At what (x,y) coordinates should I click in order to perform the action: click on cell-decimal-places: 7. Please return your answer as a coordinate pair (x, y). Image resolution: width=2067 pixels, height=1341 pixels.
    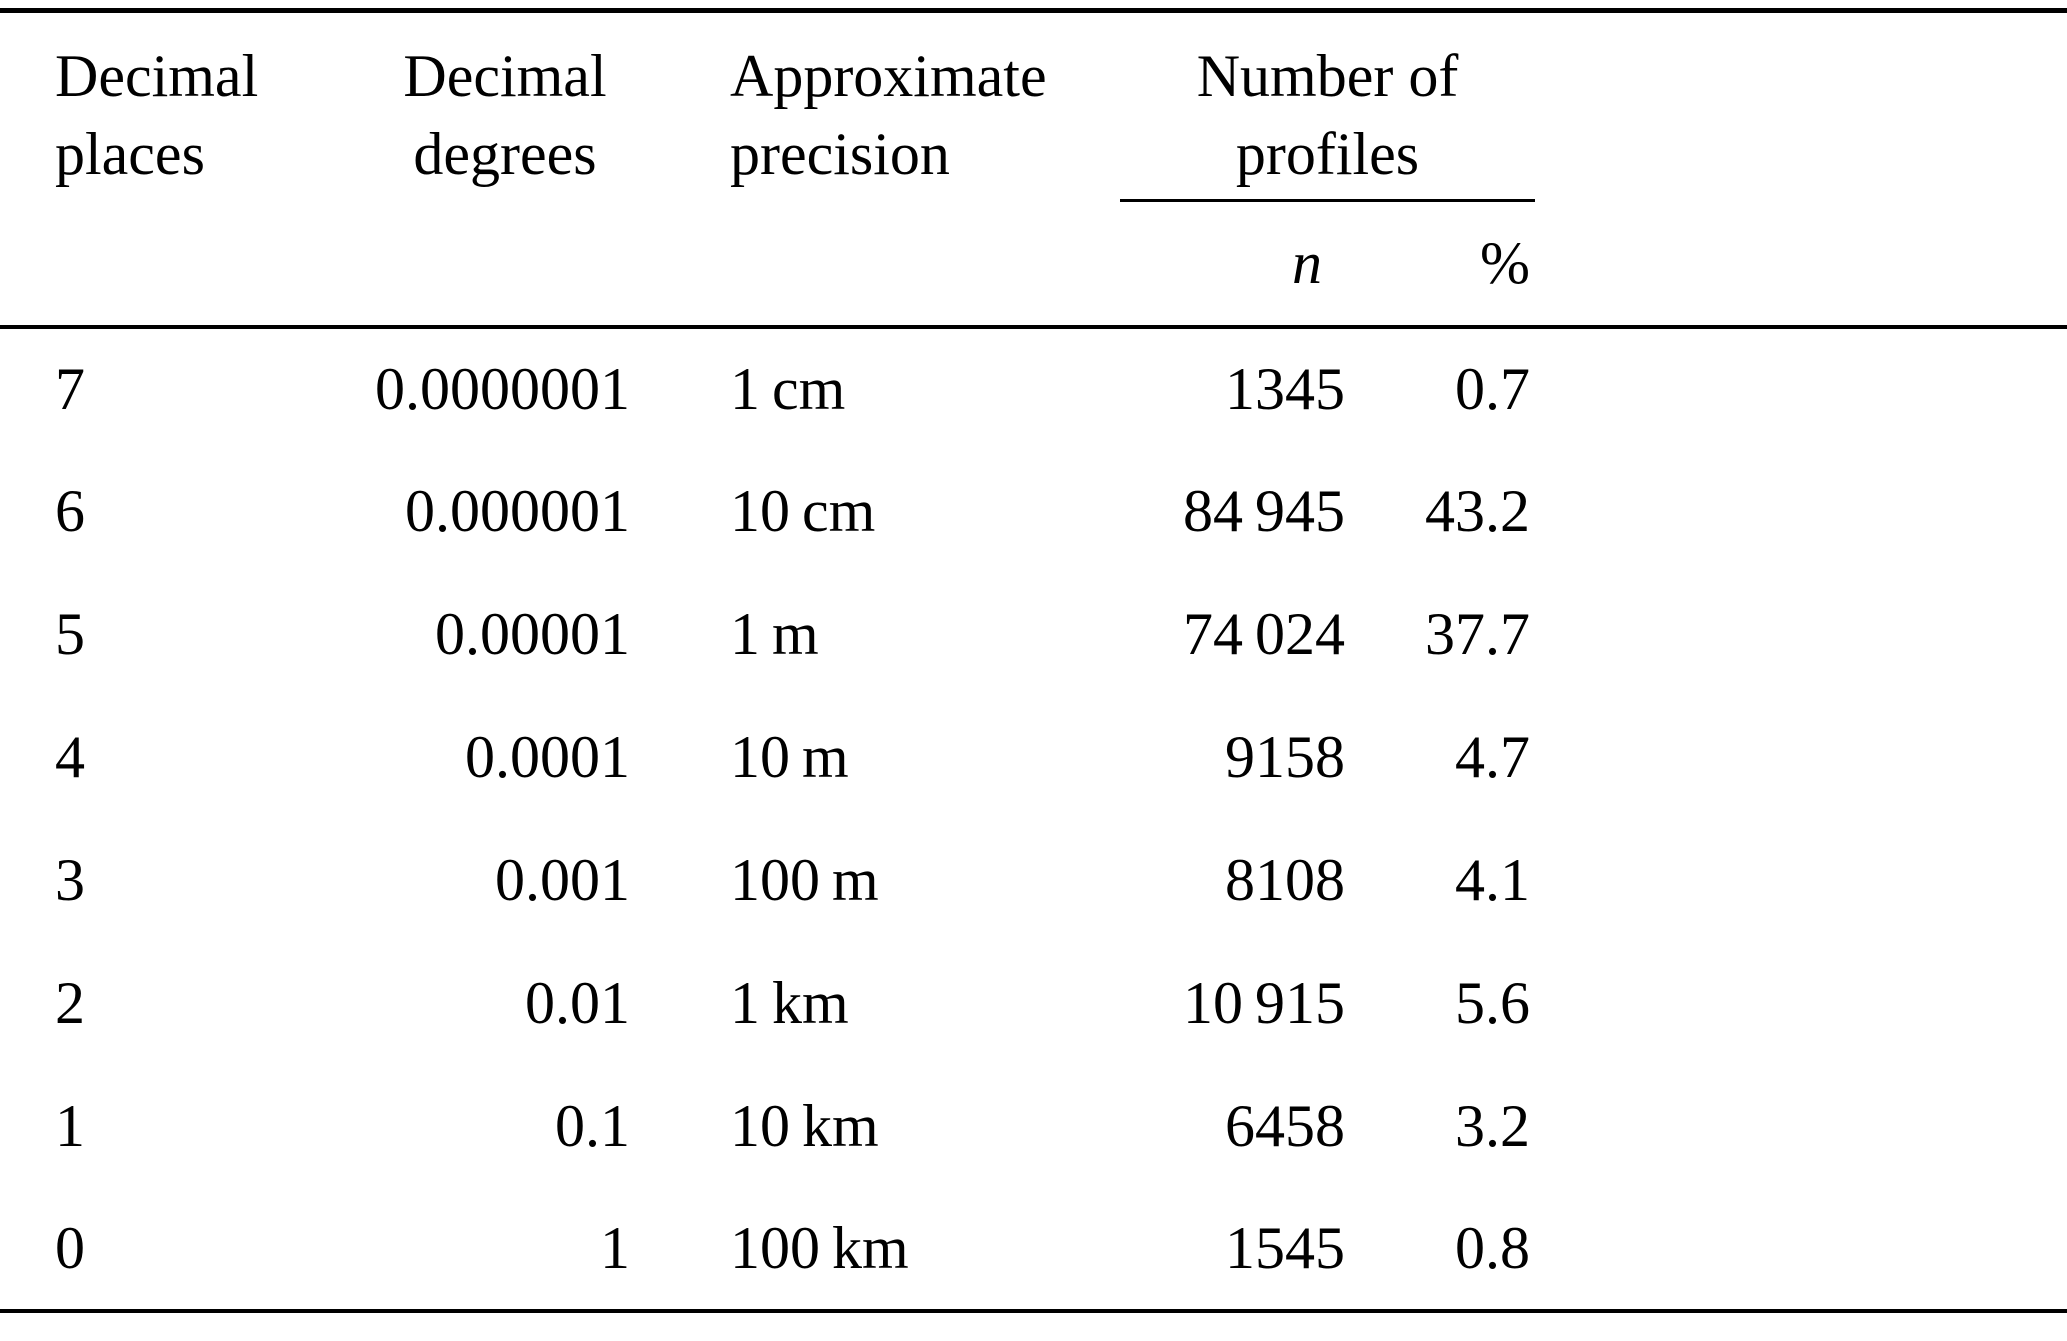
    Looking at the image, I should click on (70, 388).